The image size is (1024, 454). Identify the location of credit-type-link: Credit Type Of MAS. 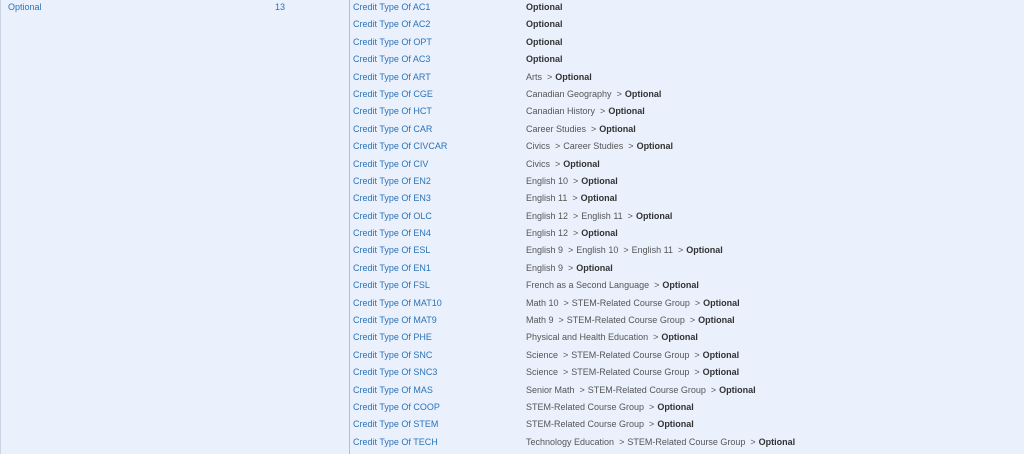
(393, 389).